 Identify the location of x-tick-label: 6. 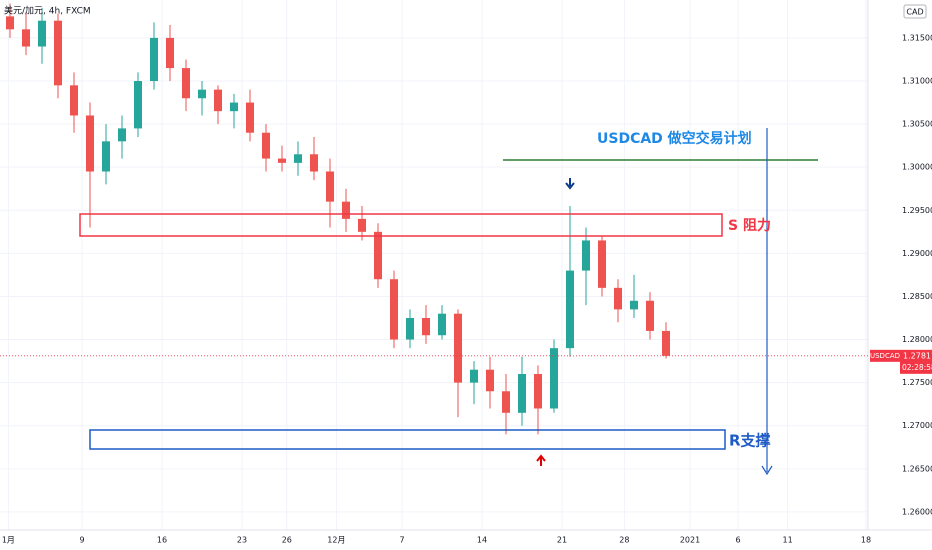
(737, 540).